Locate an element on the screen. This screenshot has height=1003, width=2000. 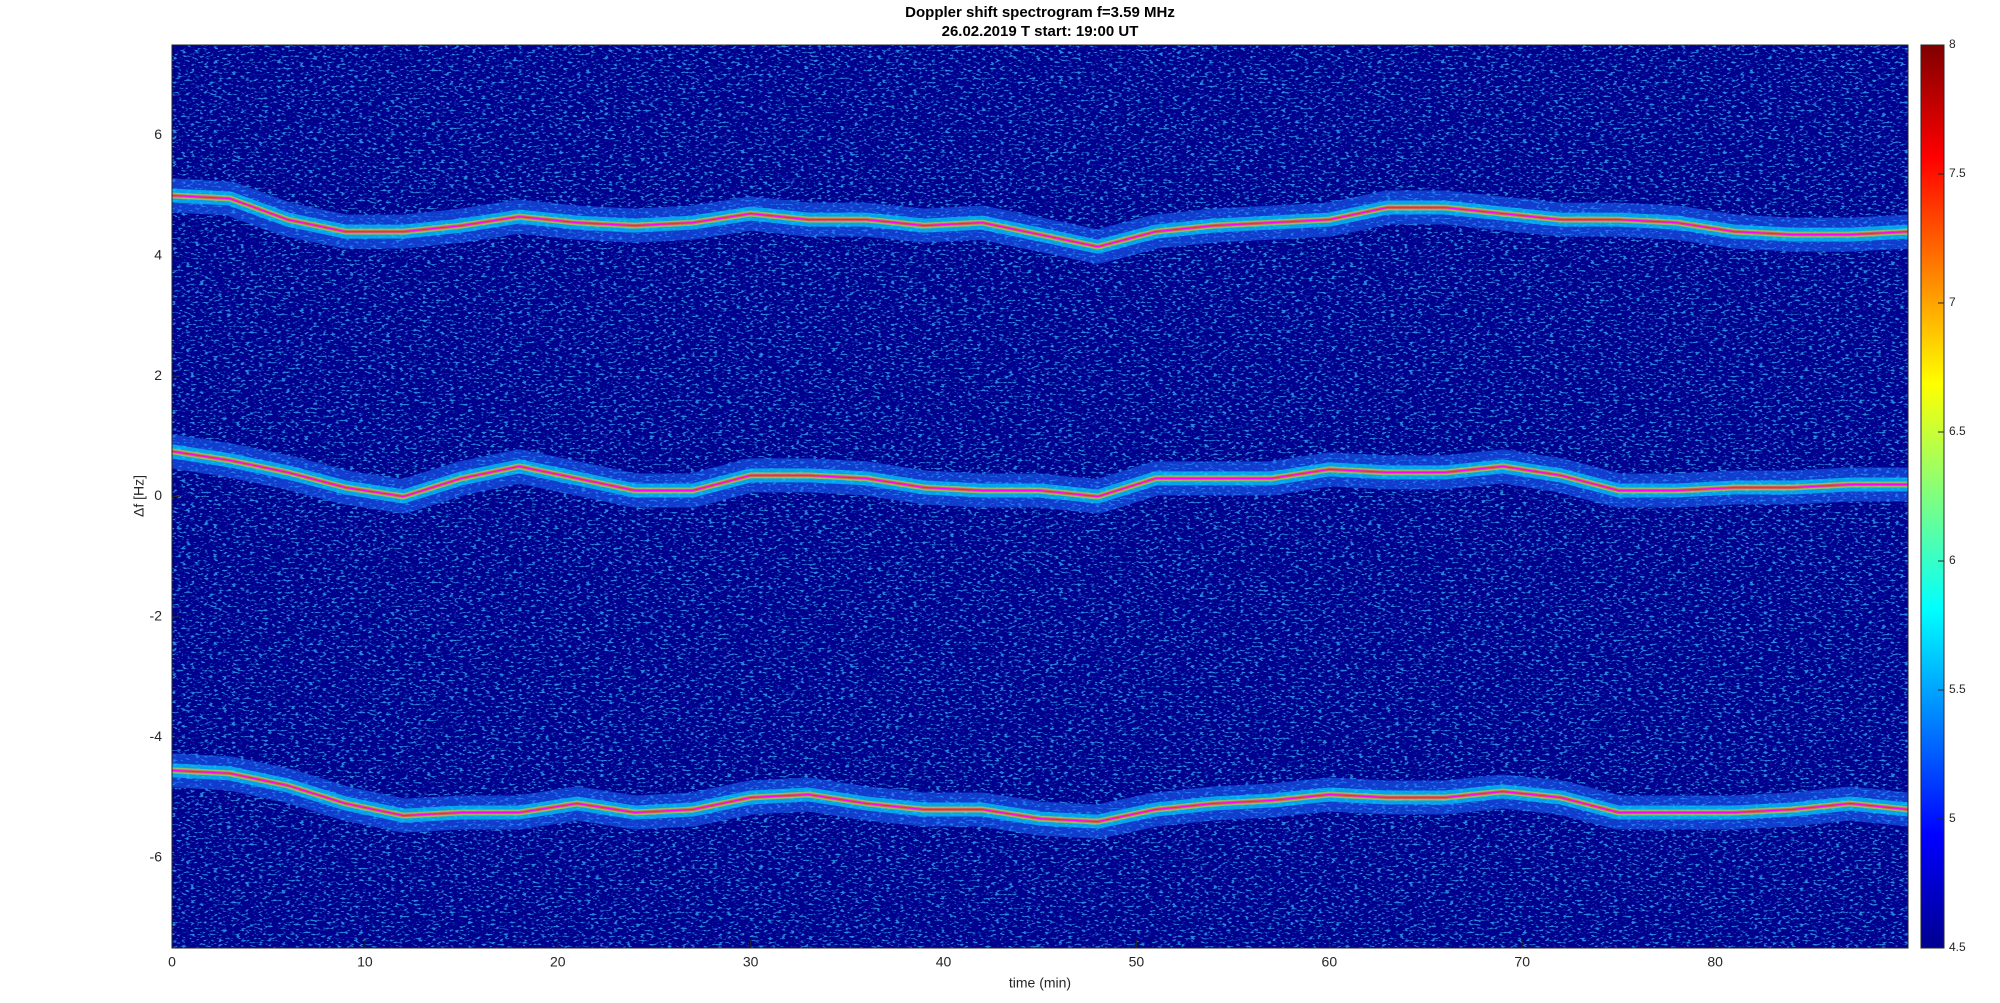
x-tick-label: 40 is located at coordinates (944, 962).